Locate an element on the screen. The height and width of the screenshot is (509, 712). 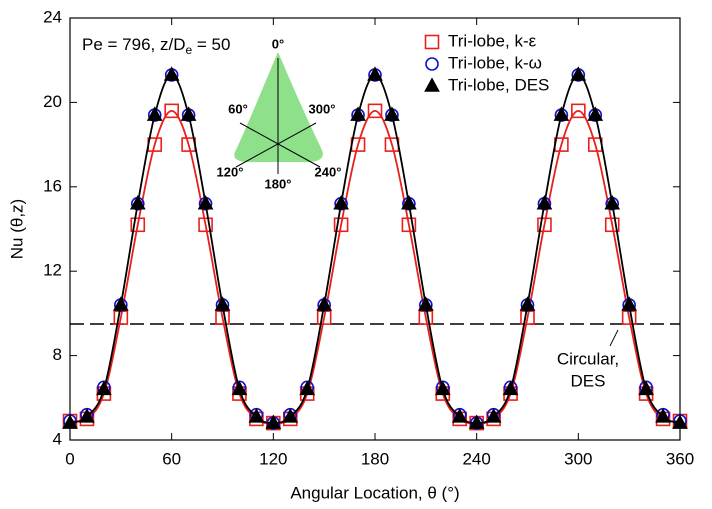
inset: 0° 60° 300° 120° 180° 240° is located at coordinates (279, 113).